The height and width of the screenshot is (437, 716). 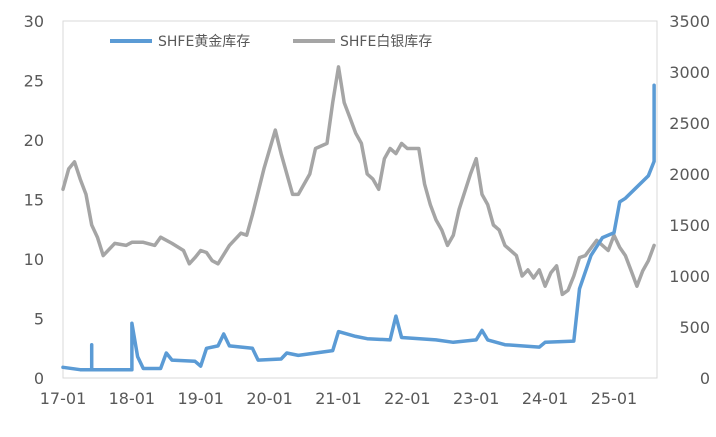 What do you see at coordinates (34, 140) in the screenshot?
I see `left-tick-label: 20` at bounding box center [34, 140].